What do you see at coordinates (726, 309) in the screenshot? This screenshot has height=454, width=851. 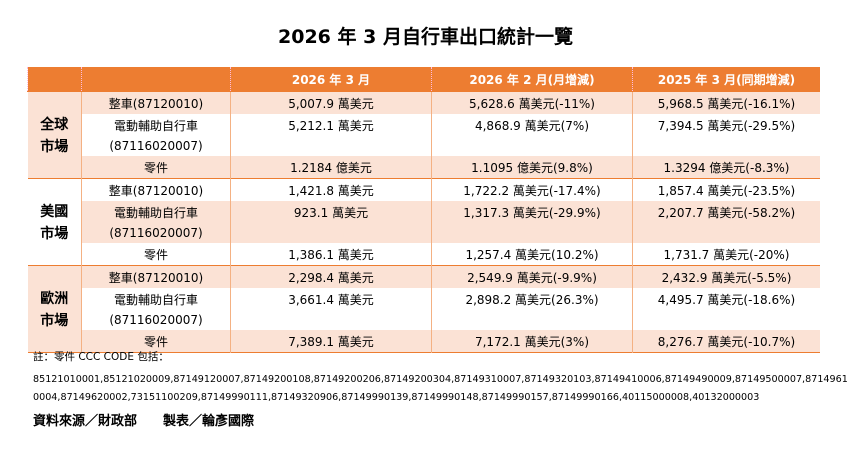 I see `value-cell: 4,495.7 萬美元(-18.6%)` at bounding box center [726, 309].